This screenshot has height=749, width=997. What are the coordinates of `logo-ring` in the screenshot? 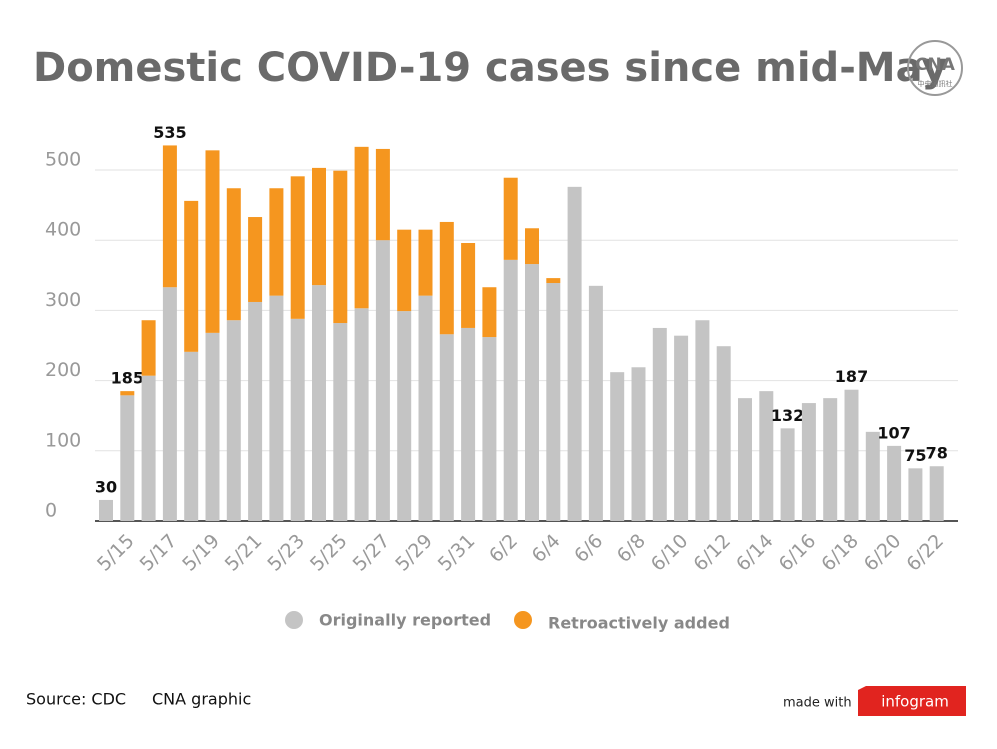 It's located at (935, 68).